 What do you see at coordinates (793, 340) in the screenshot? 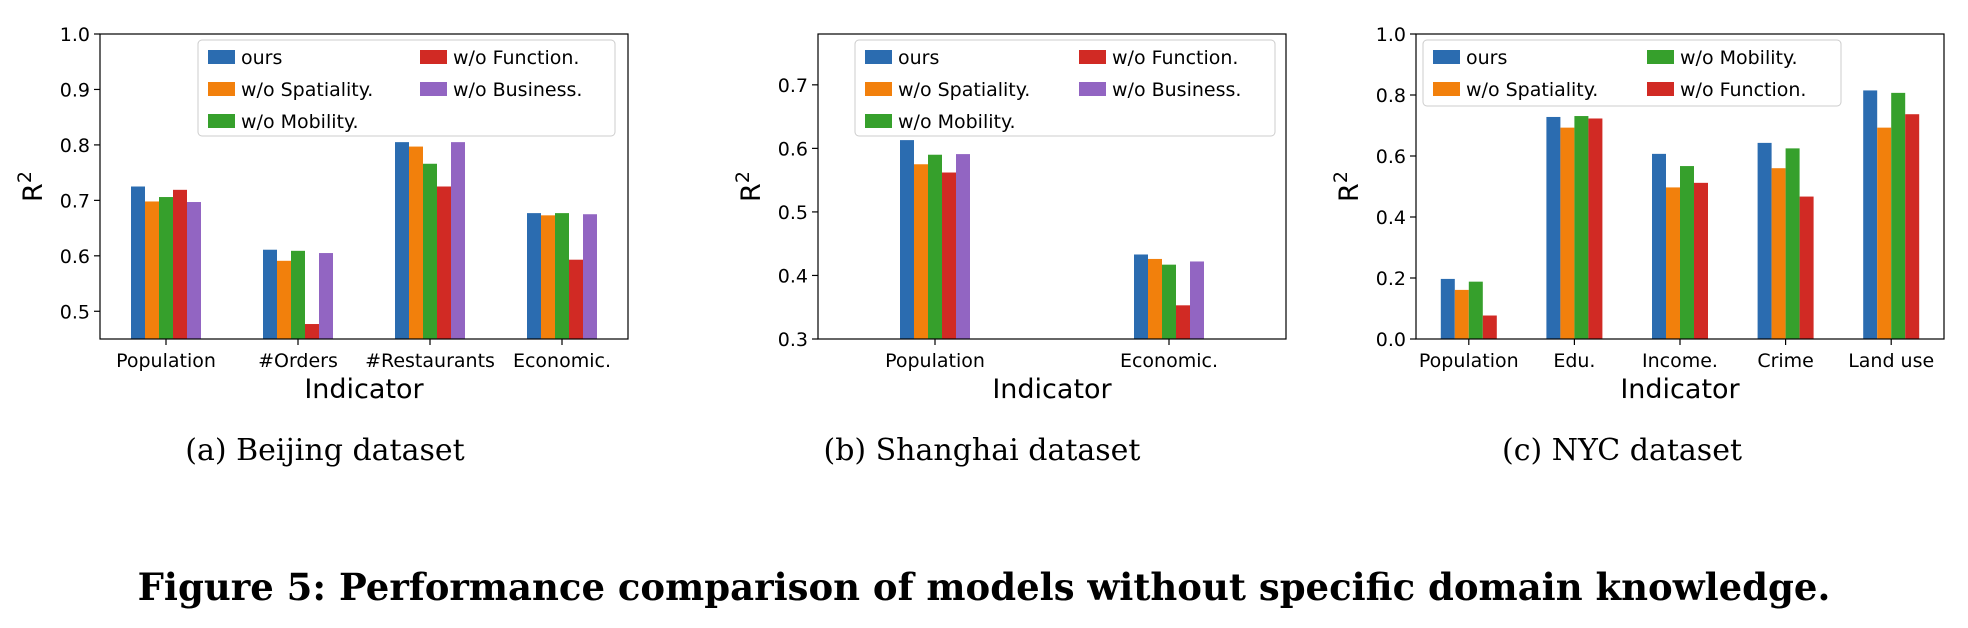
I see `y-tick-label: 0.3` at bounding box center [793, 340].